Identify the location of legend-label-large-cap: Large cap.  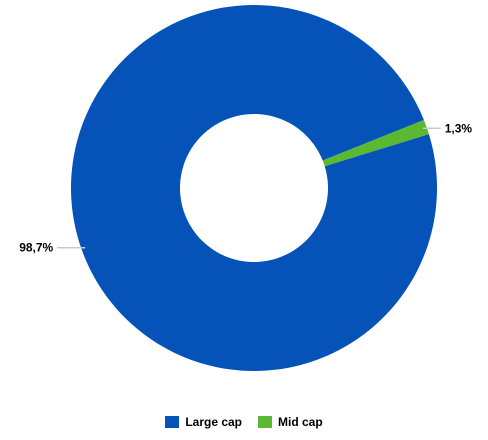
(214, 422).